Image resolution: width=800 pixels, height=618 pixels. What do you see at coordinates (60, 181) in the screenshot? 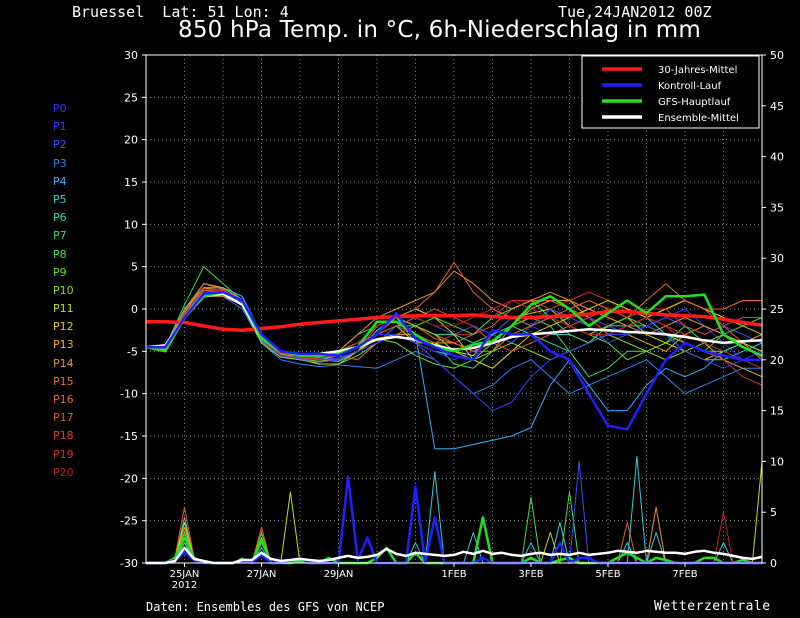
I see `member-label-p4: P4` at bounding box center [60, 181].